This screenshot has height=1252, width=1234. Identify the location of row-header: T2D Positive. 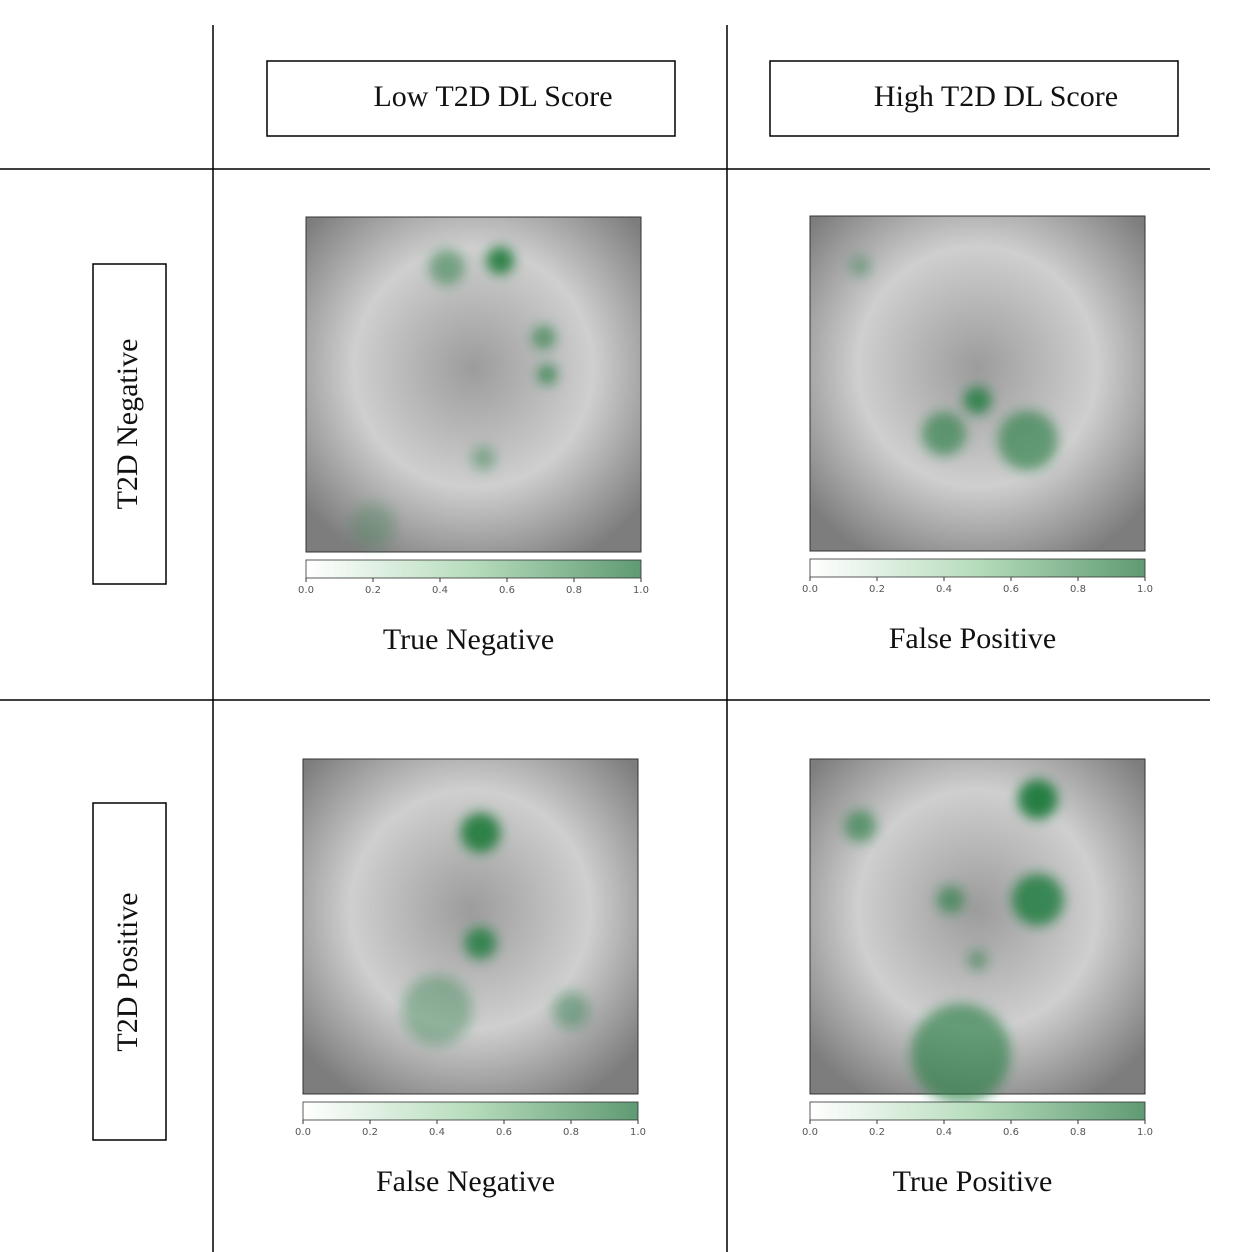
(127, 971).